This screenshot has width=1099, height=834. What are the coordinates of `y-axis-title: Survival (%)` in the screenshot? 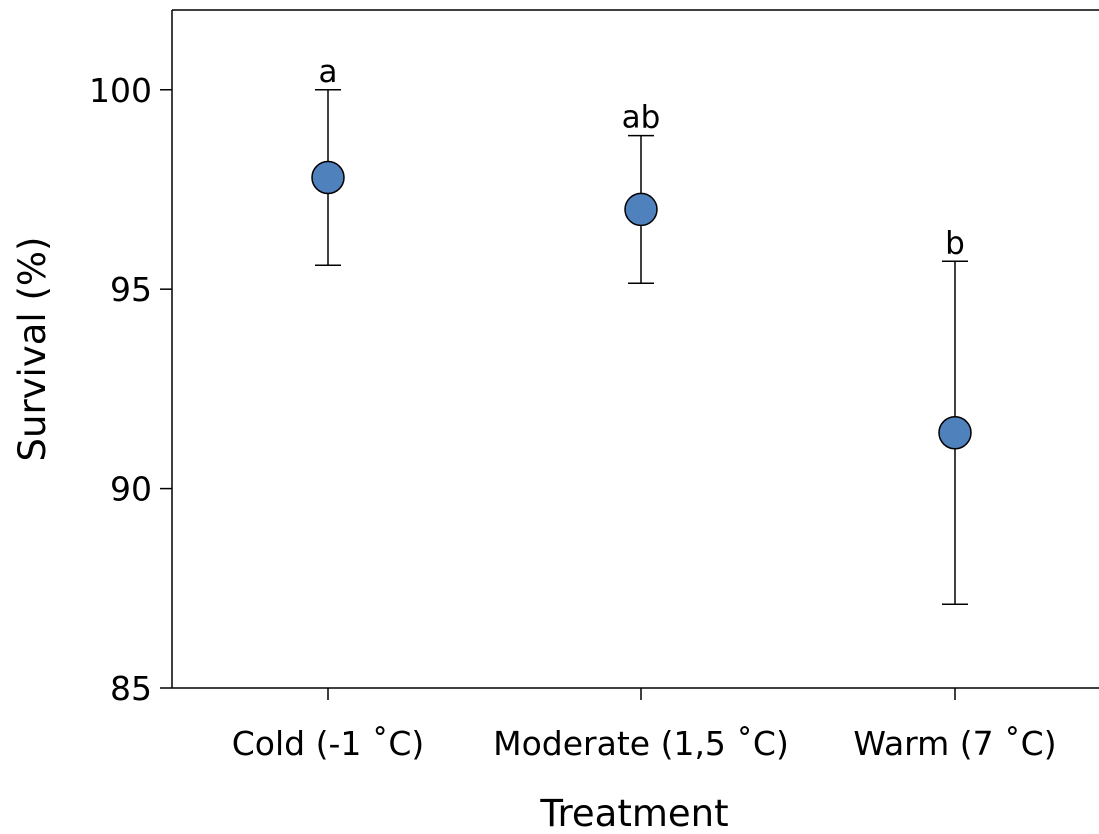 It's located at (32, 349).